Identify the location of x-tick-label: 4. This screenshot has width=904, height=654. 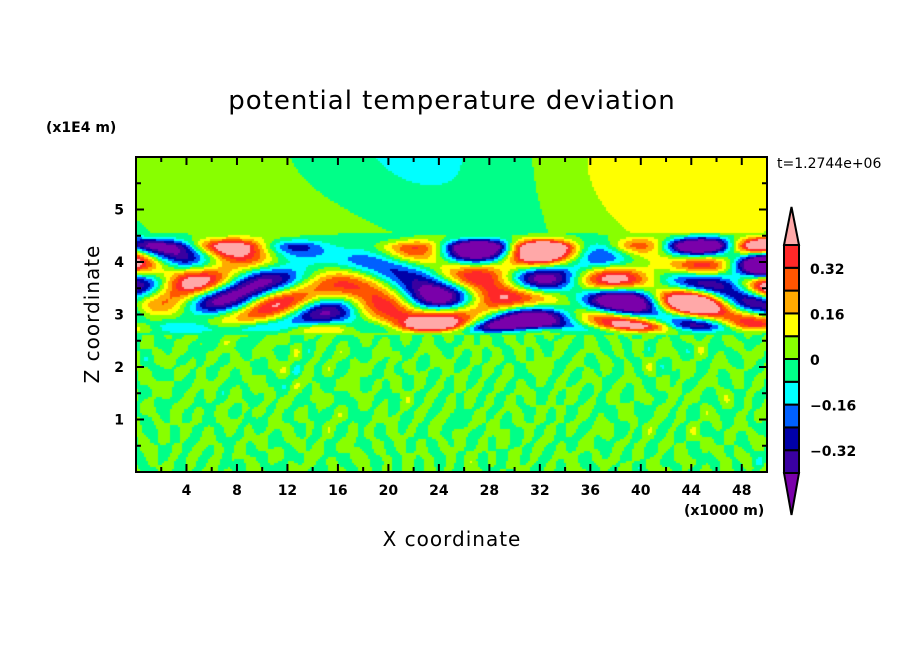
(187, 491).